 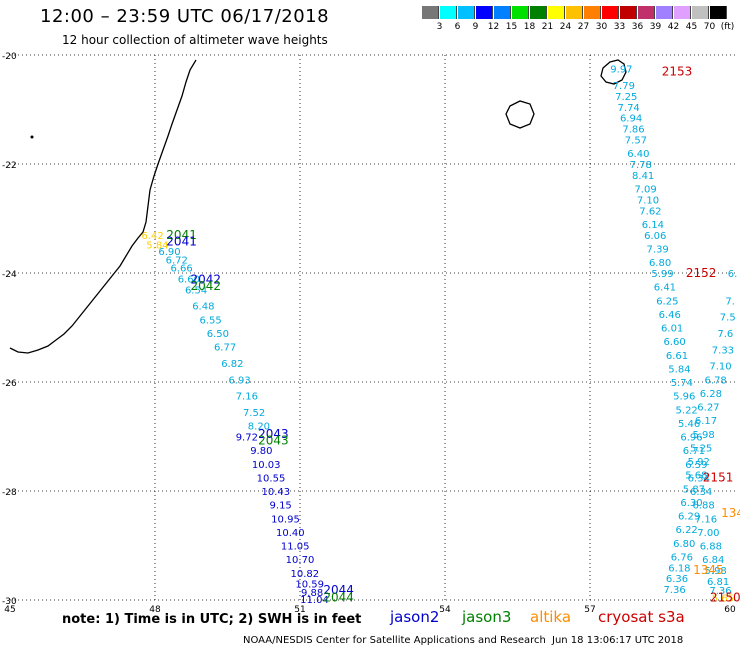 I want to click on legend-swatch-label: 18, so click(x=529, y=27).